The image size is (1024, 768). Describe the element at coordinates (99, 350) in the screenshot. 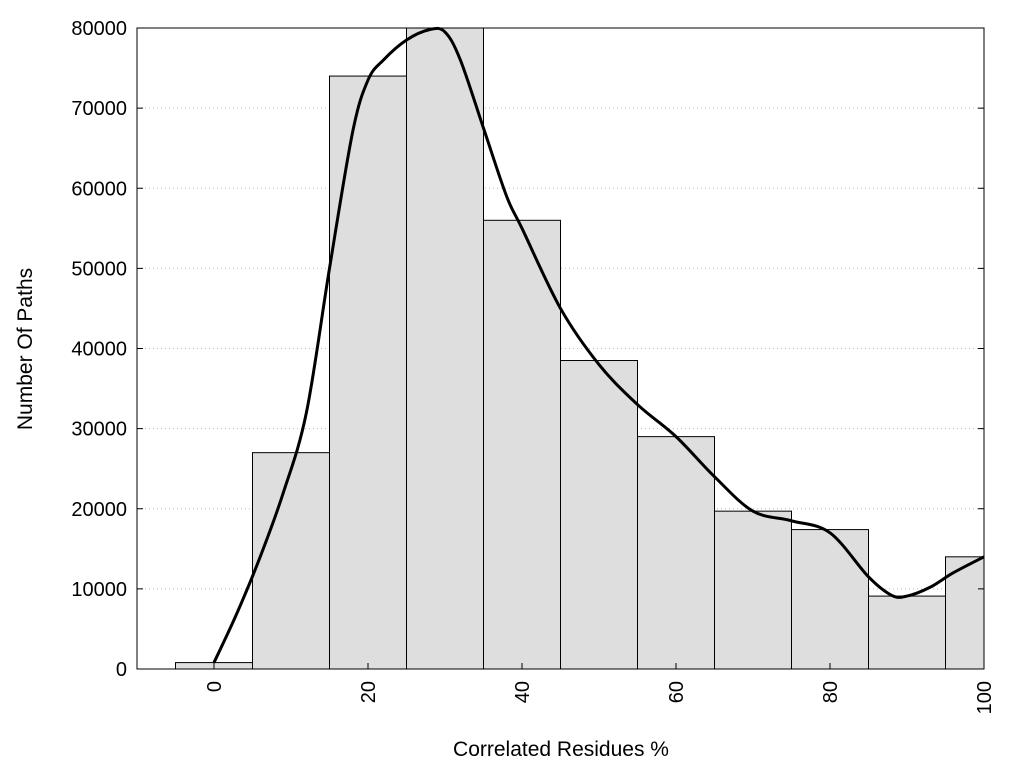

I see `y-tick-label: 40000` at that location.